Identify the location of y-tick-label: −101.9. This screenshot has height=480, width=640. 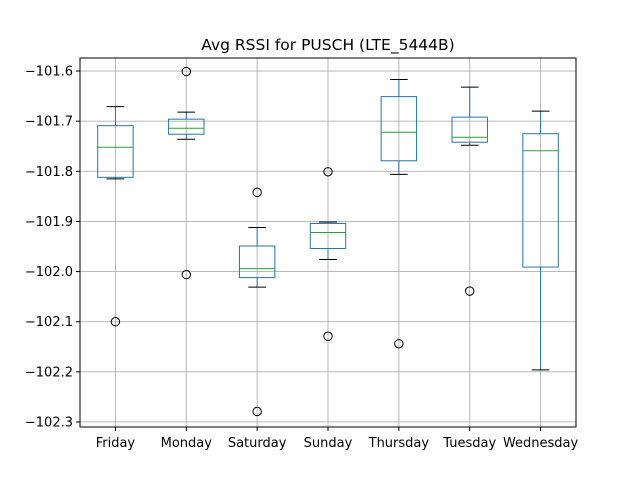
(49, 222).